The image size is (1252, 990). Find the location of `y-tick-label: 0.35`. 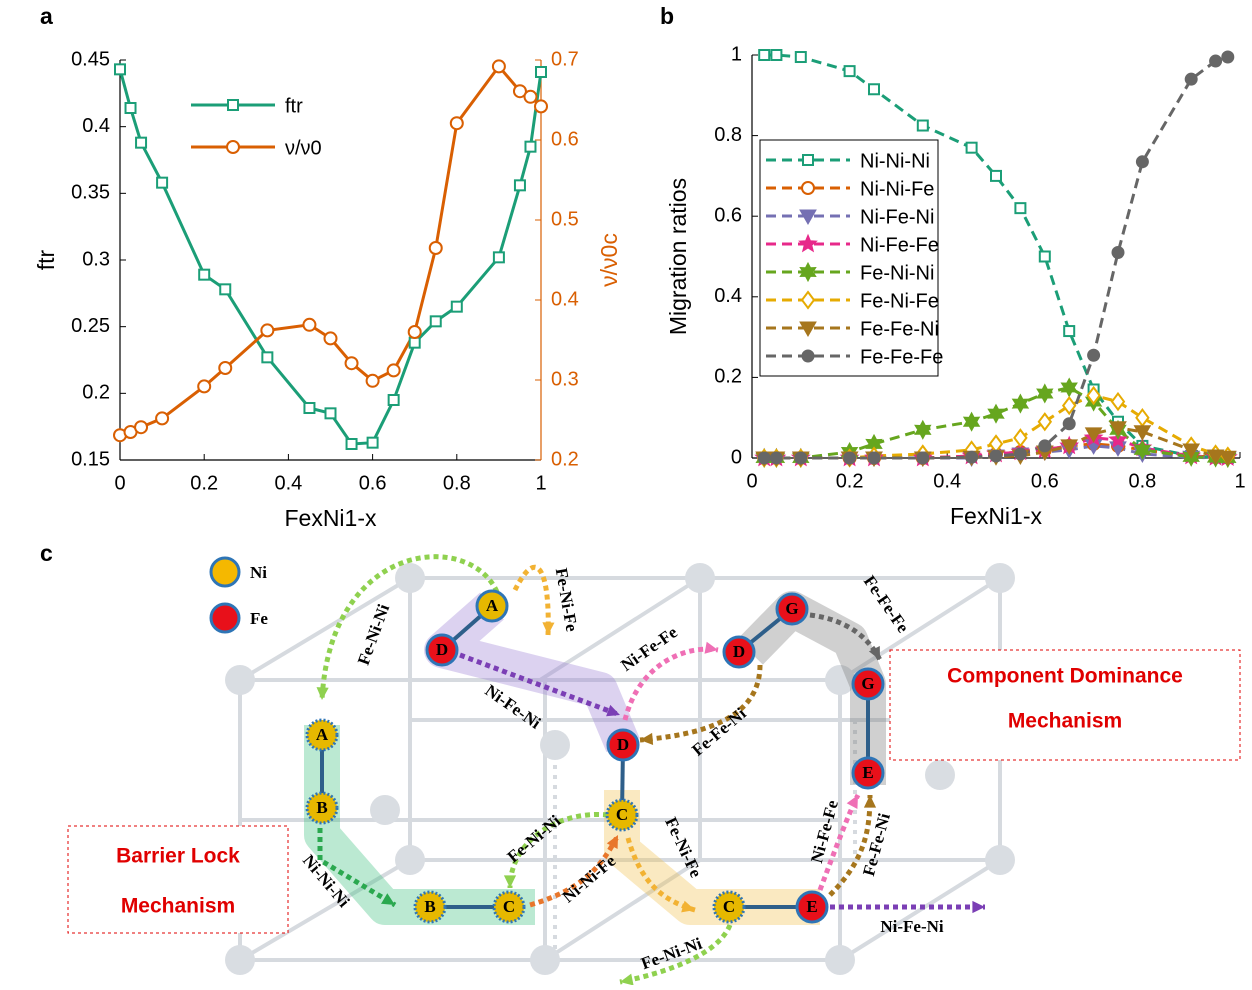

y-tick-label: 0.35 is located at coordinates (90, 193).